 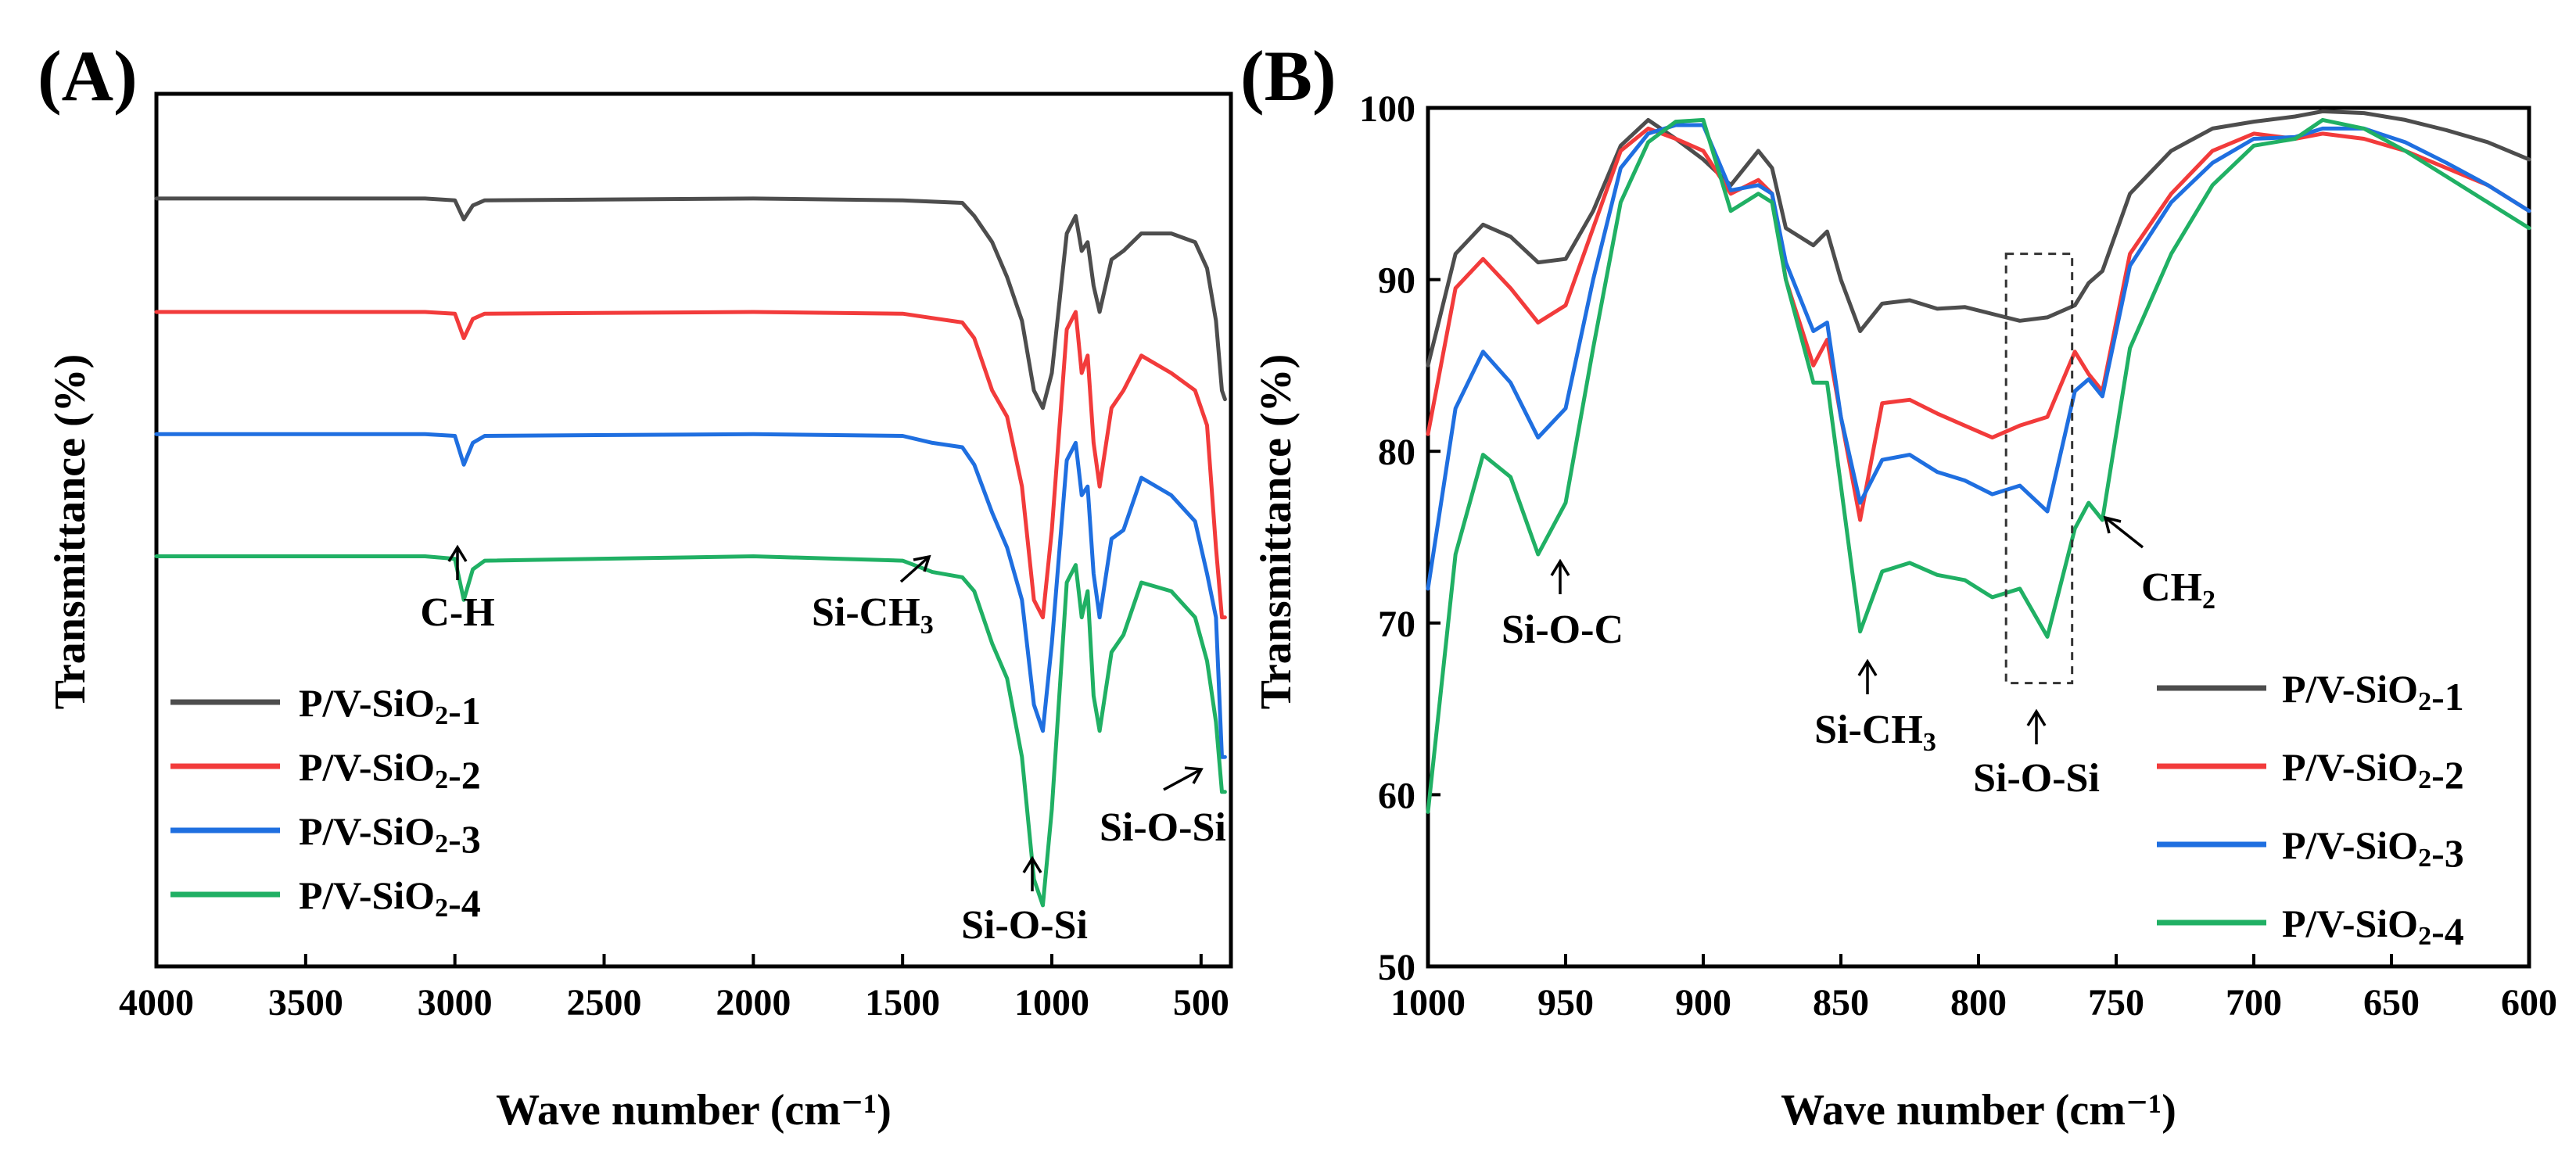 What do you see at coordinates (1024, 926) in the screenshot?
I see `annotation-si-o-si-main: Si-O-Si` at bounding box center [1024, 926].